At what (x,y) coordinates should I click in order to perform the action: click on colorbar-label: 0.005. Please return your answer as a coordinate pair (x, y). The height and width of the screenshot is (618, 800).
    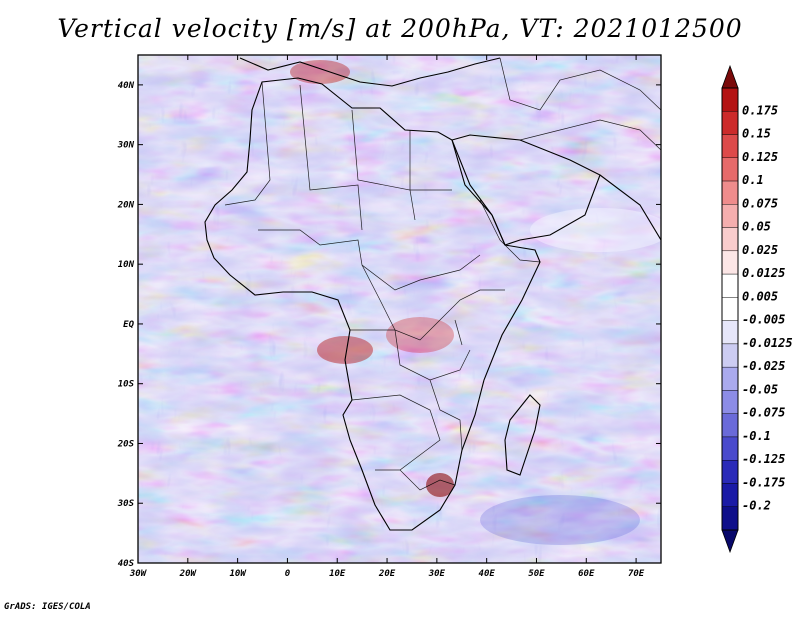
    Looking at the image, I should click on (760, 296).